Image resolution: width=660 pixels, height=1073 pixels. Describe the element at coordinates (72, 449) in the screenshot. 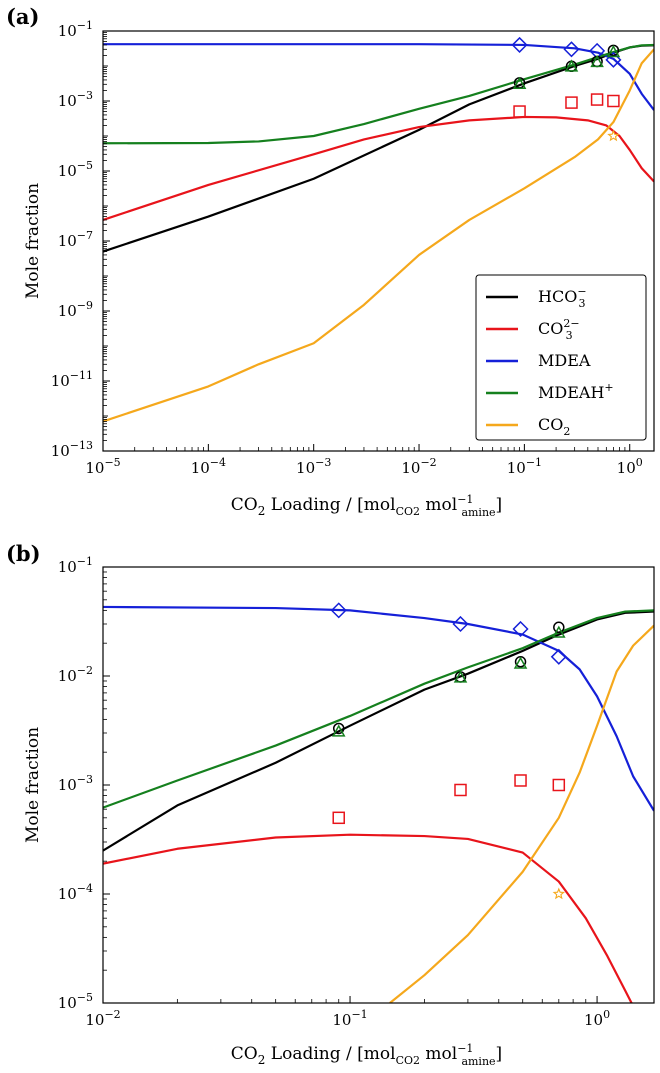

I see `y-tick-label: 10⁻¹³` at that location.